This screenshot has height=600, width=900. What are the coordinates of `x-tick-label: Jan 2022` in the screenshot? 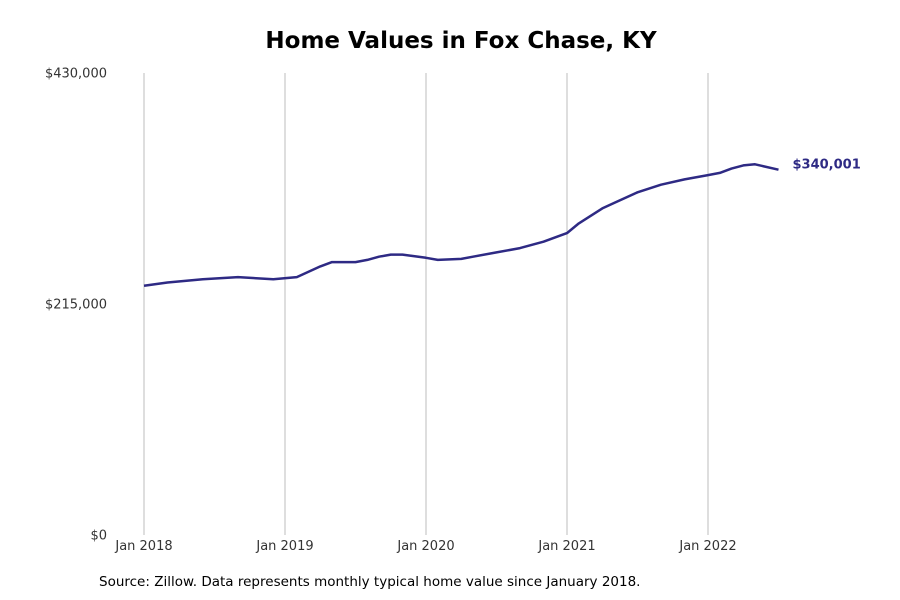 It's located at (707, 546).